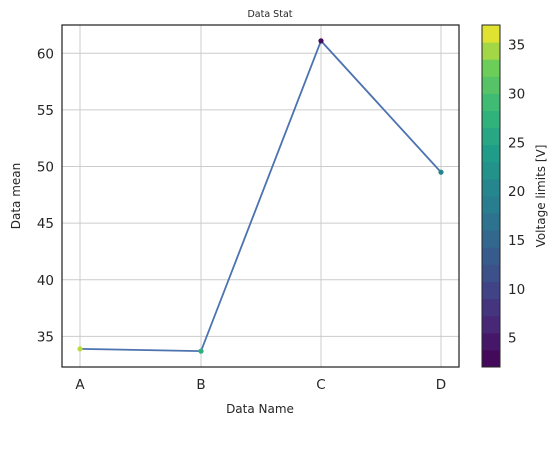 The height and width of the screenshot is (453, 560). I want to click on data-point-c, so click(321, 41).